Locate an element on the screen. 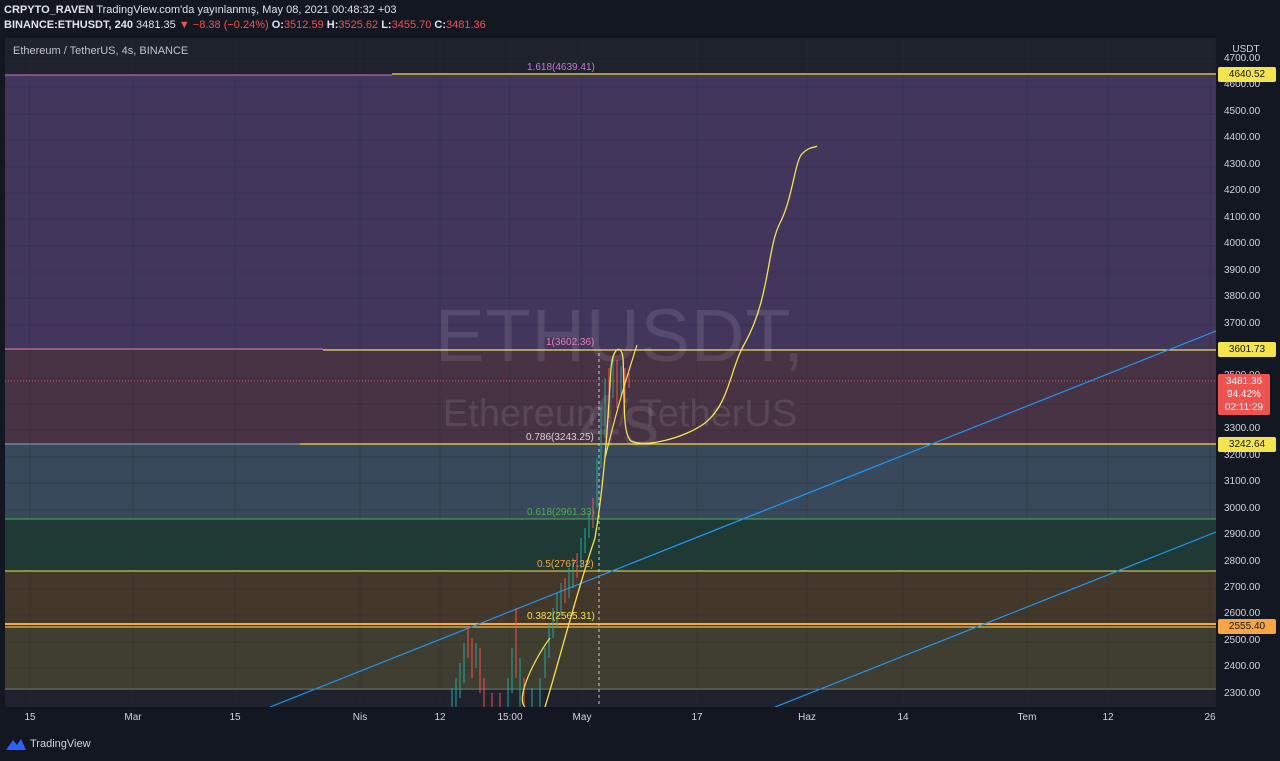 The image size is (1280, 761). price-tick: 4600.00 is located at coordinates (1242, 85).